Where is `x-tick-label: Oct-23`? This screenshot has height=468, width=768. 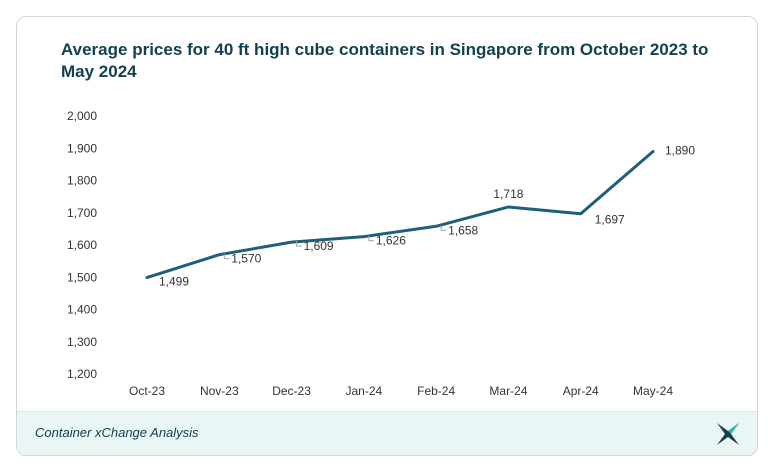
x-tick-label: Oct-23 is located at coordinates (147, 391).